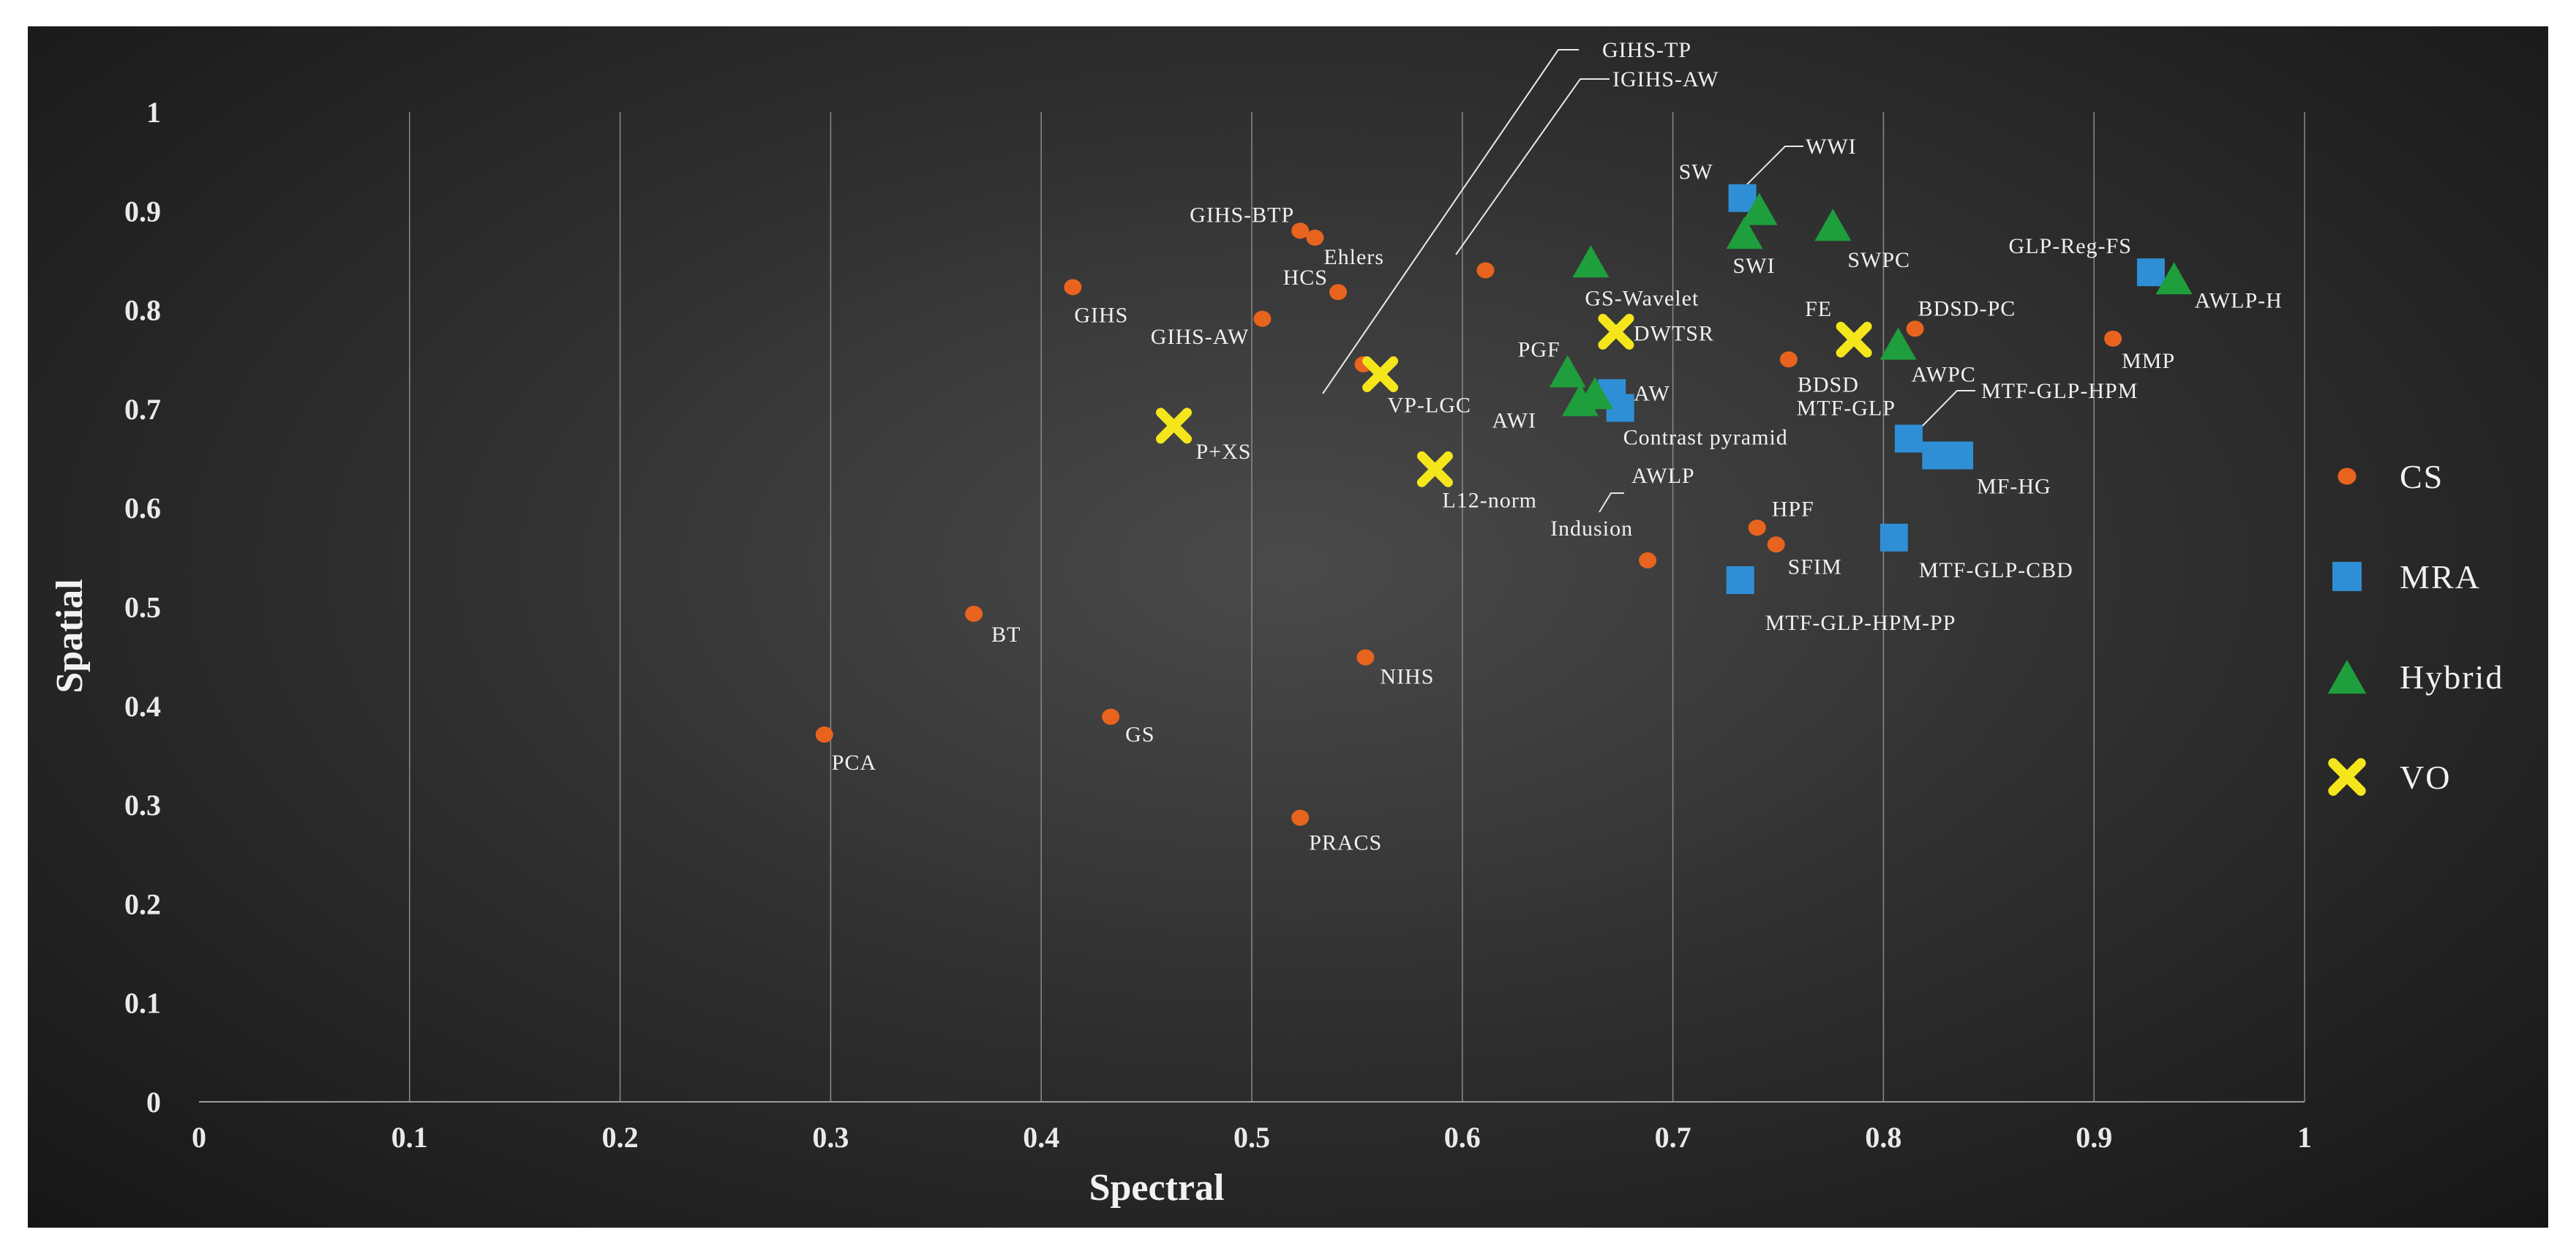 This screenshot has width=2576, height=1254. Describe the element at coordinates (1828, 384) in the screenshot. I see `point-label: BDSD` at that location.